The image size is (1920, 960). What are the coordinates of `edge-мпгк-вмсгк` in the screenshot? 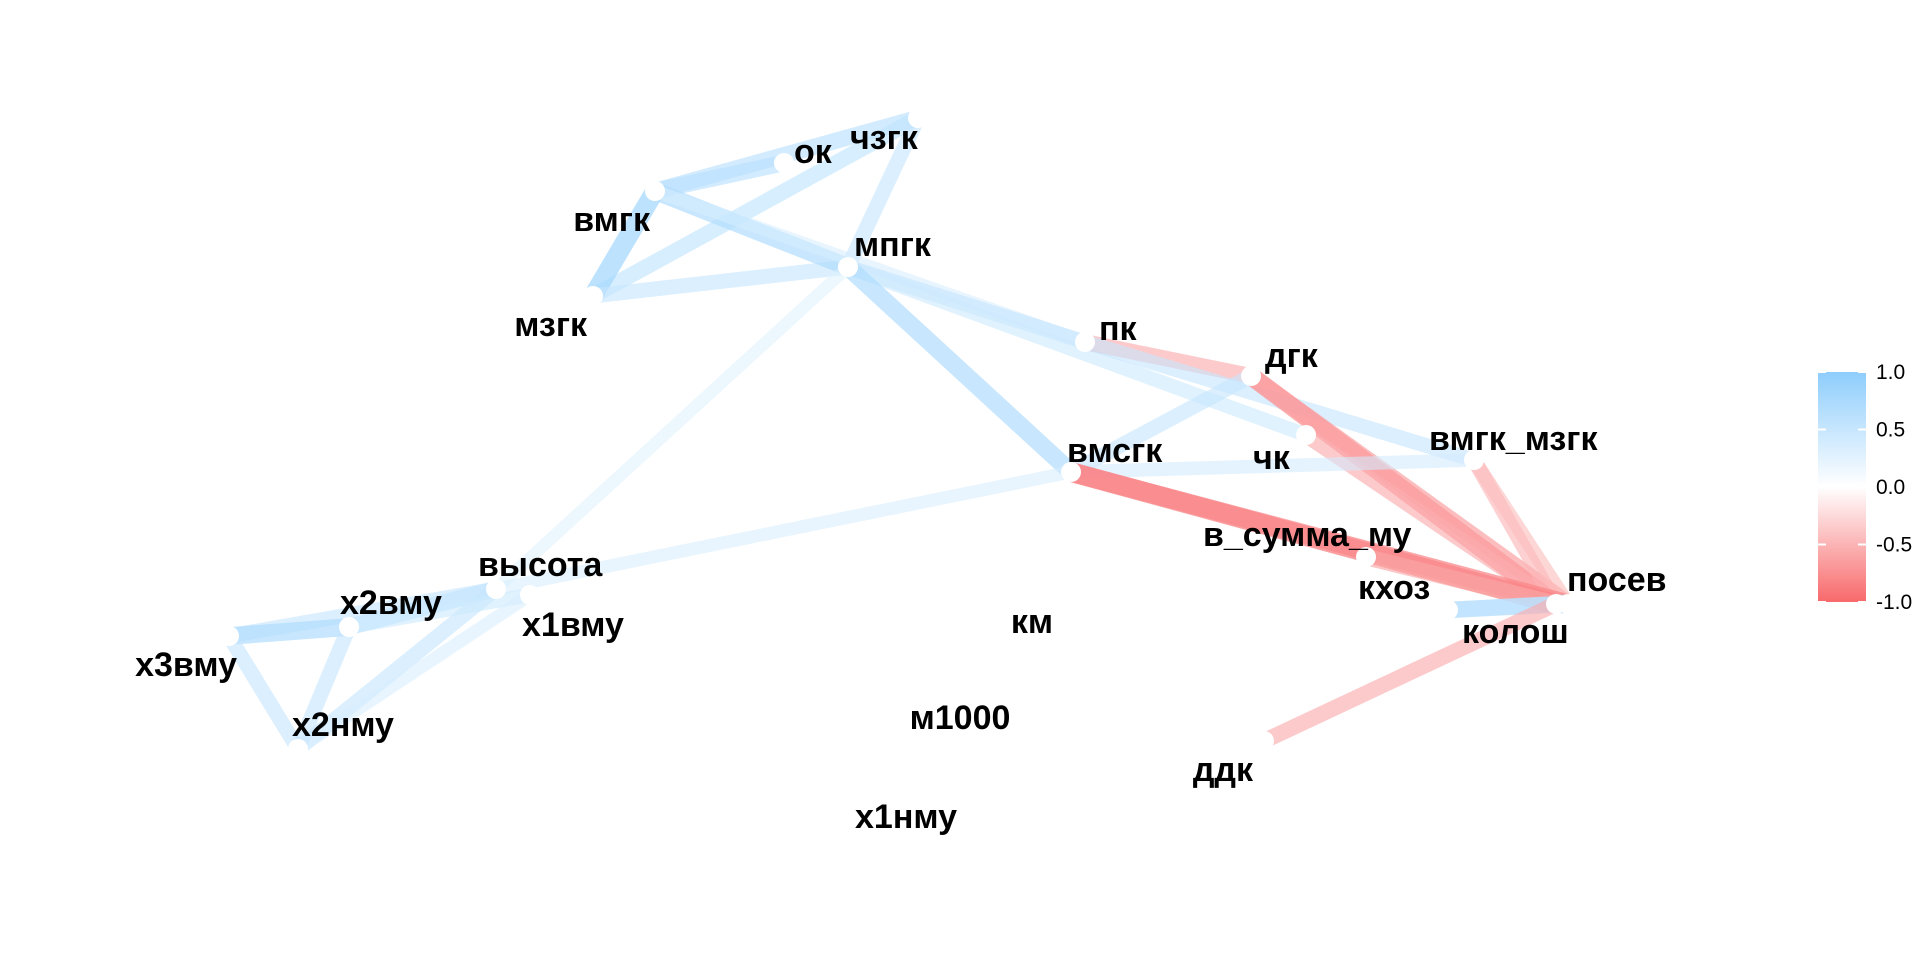 It's located at (959, 369).